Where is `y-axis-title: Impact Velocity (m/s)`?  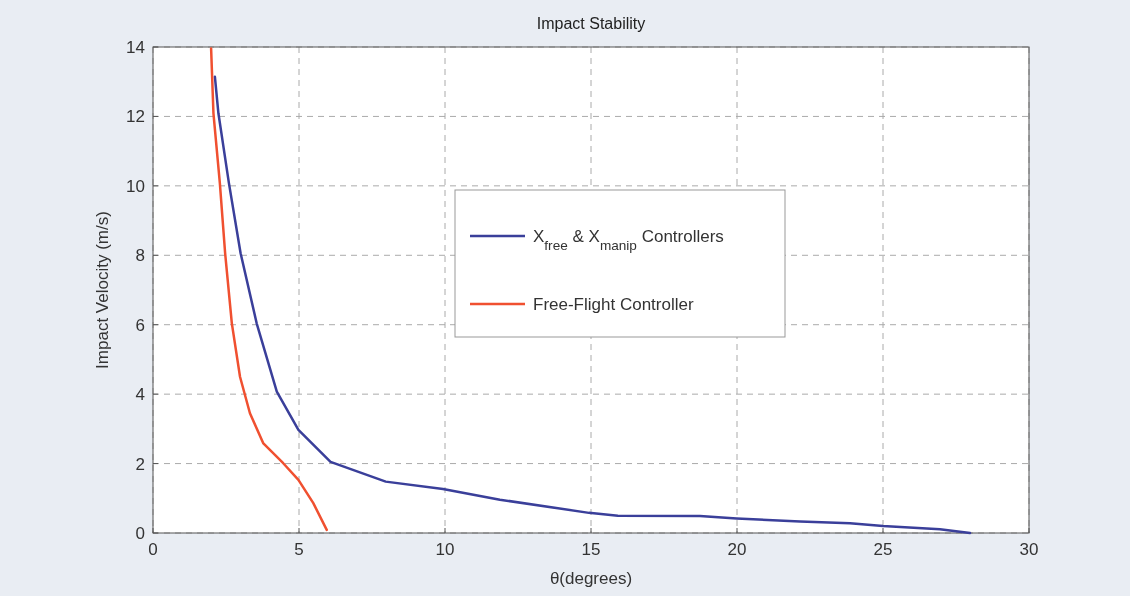 y-axis-title: Impact Velocity (m/s) is located at coordinates (102, 290).